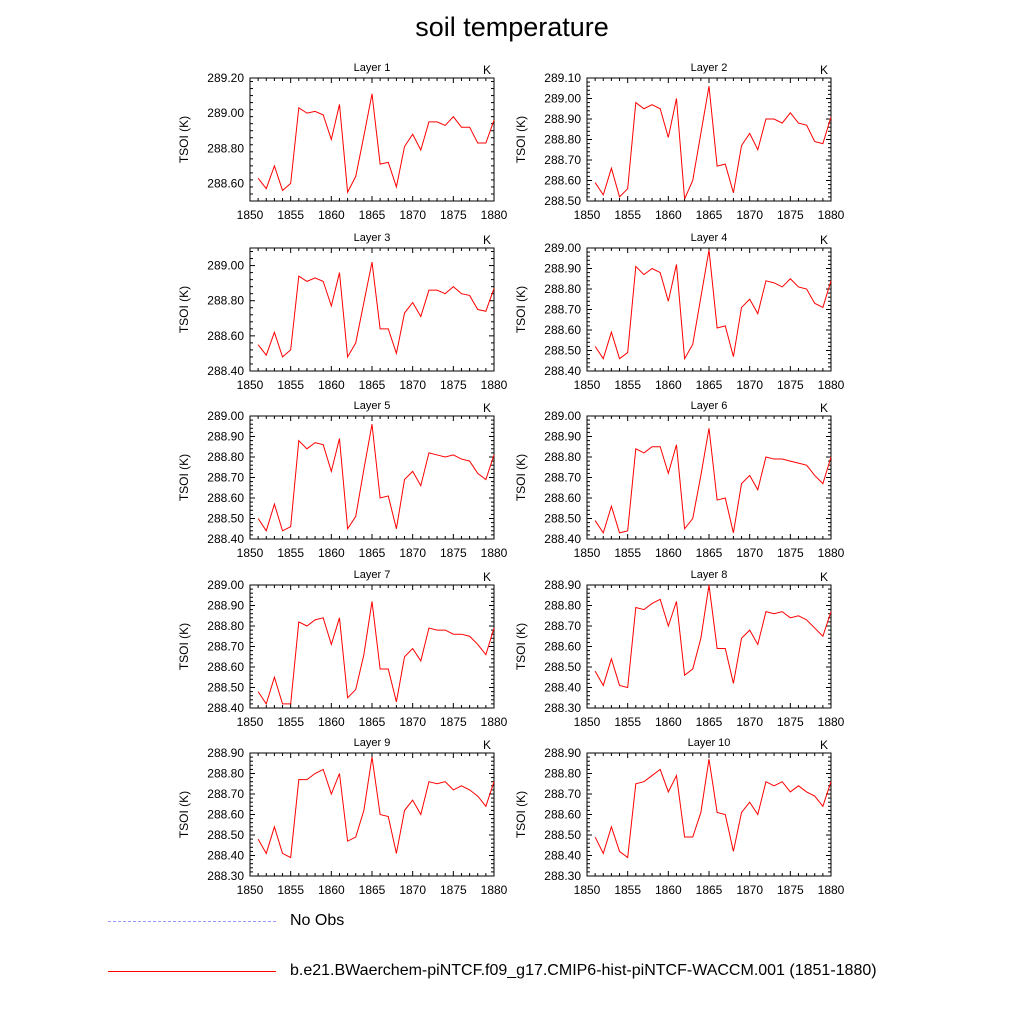  What do you see at coordinates (453, 553) in the screenshot?
I see `layer-5-xtick-label: 1875` at bounding box center [453, 553].